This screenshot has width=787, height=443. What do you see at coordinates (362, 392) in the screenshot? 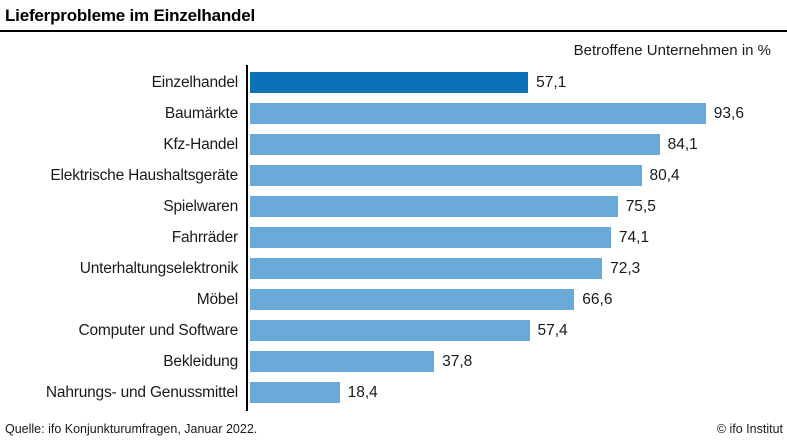
I see `value-label: 18,4` at bounding box center [362, 392].